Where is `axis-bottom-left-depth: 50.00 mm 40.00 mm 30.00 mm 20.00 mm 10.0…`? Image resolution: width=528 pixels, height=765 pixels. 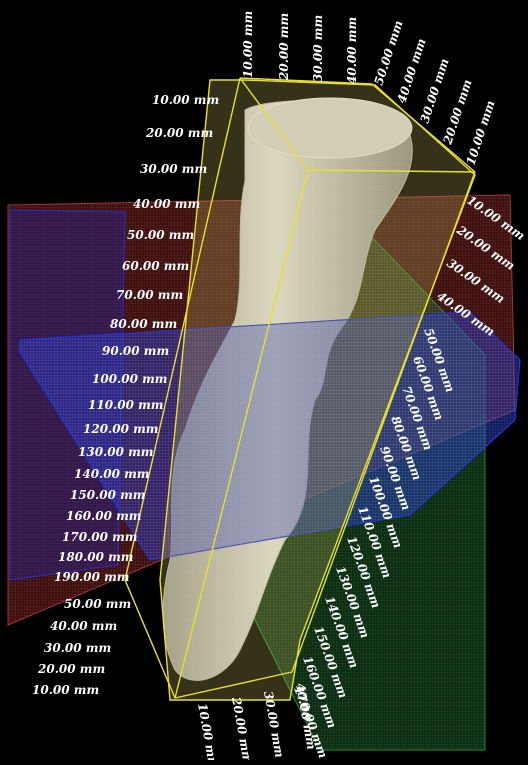
axis-bottom-left-depth: 50.00 mm 40.00 mm 30.00 mm 20.00 mm 10.0… is located at coordinates (81, 647).